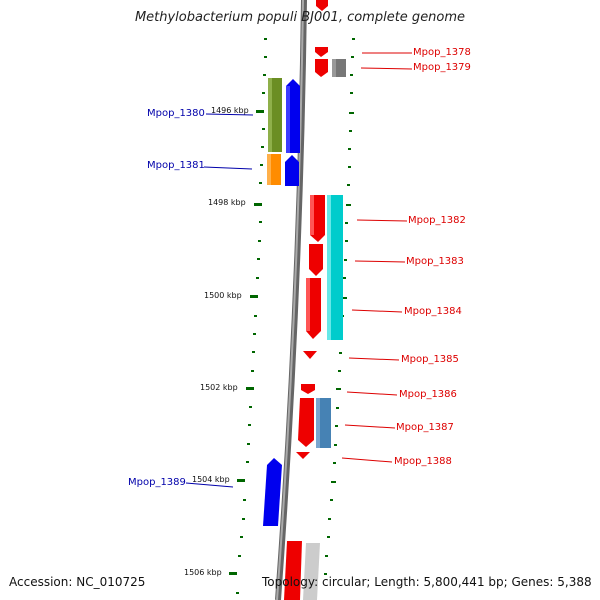  What do you see at coordinates (290, 300) in the screenshot?
I see `genome-backbone-highlight` at bounding box center [290, 300].